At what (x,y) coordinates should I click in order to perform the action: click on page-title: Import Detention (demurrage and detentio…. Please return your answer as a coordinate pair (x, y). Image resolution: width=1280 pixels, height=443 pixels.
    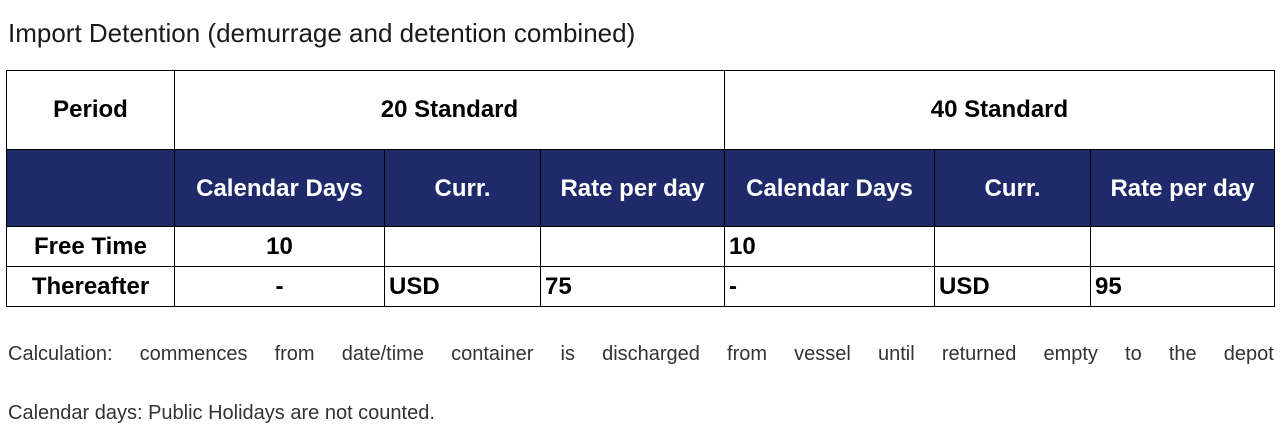
    Looking at the image, I should click on (322, 33).